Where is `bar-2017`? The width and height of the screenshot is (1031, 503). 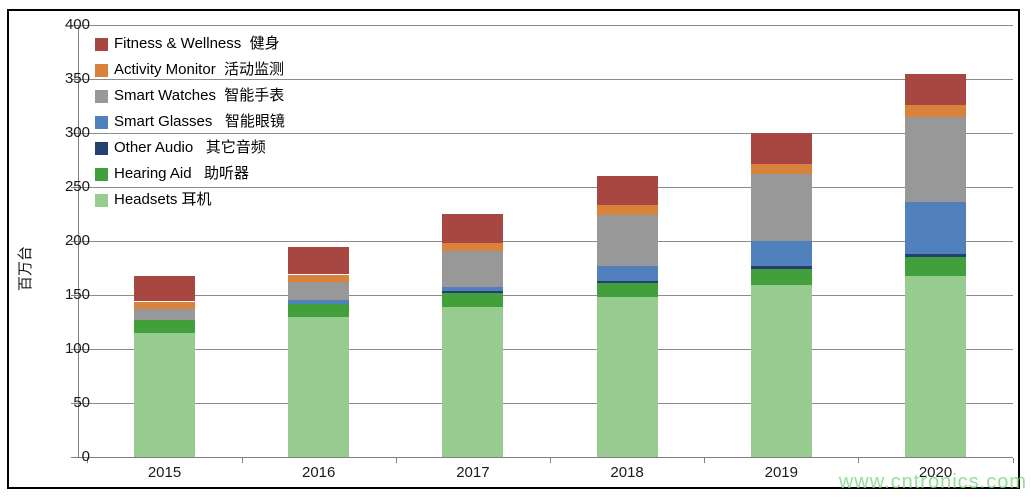 bar-2017 is located at coordinates (473, 335).